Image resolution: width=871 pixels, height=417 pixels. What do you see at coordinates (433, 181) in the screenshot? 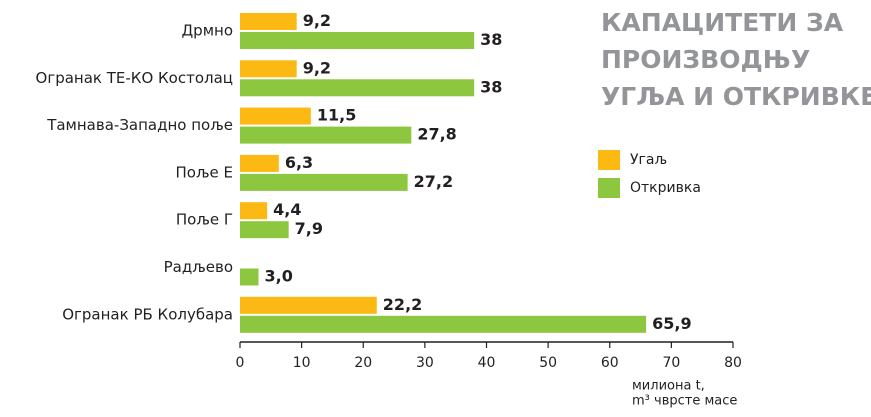
I see `data-label: 27,2` at bounding box center [433, 181].